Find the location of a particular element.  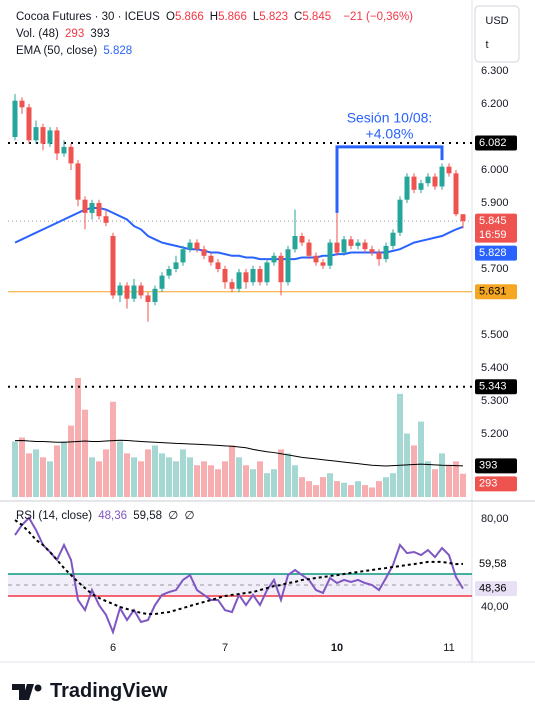

ohlc-item: L5.823 is located at coordinates (272, 17).